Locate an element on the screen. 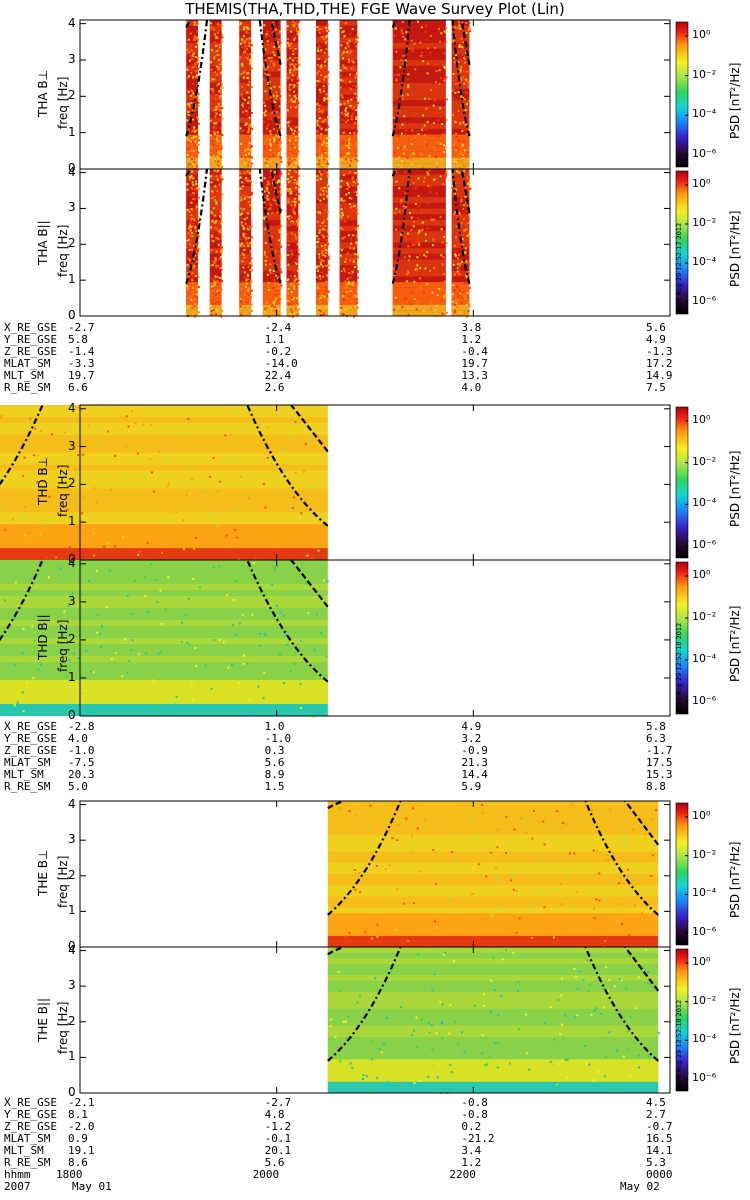  ephemeris-value: -1.0 is located at coordinates (81, 750).